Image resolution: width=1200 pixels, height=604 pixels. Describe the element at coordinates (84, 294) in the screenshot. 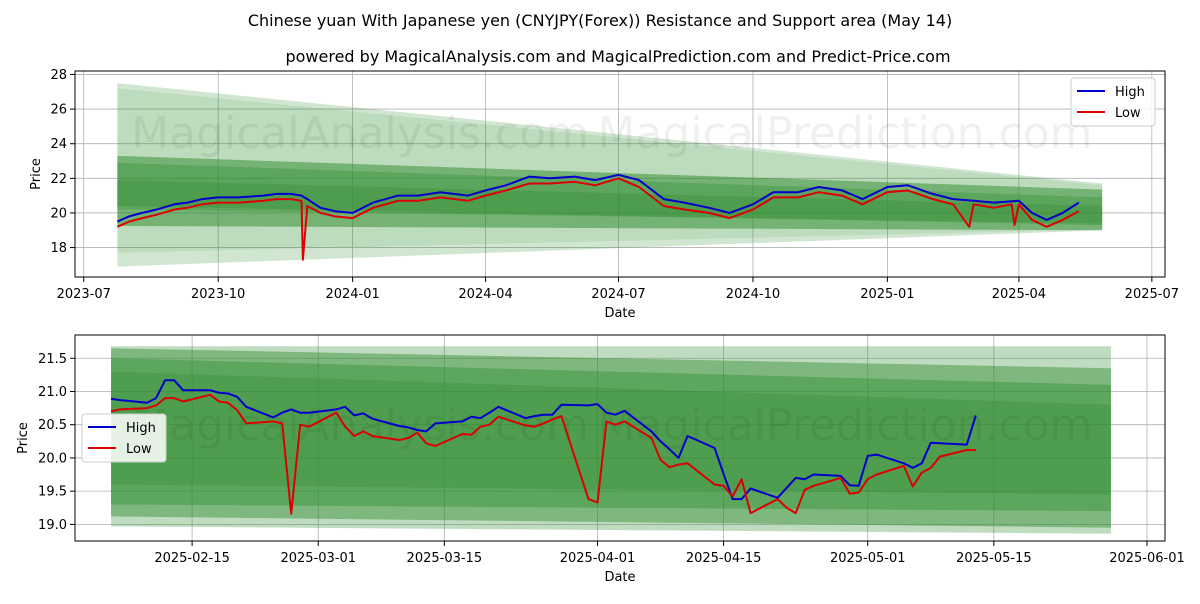

I see `top-x-tick-label: 2023-07` at that location.